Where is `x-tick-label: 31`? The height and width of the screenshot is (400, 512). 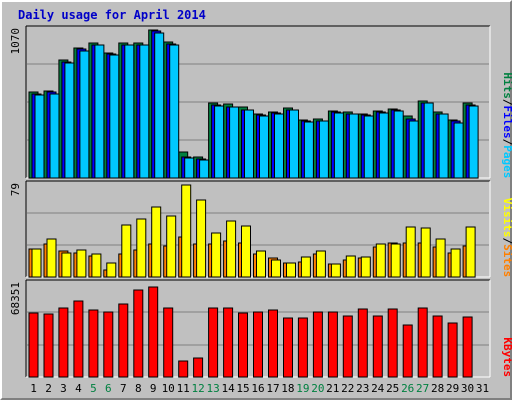
x-tick-label: 31 is located at coordinates (482, 388).